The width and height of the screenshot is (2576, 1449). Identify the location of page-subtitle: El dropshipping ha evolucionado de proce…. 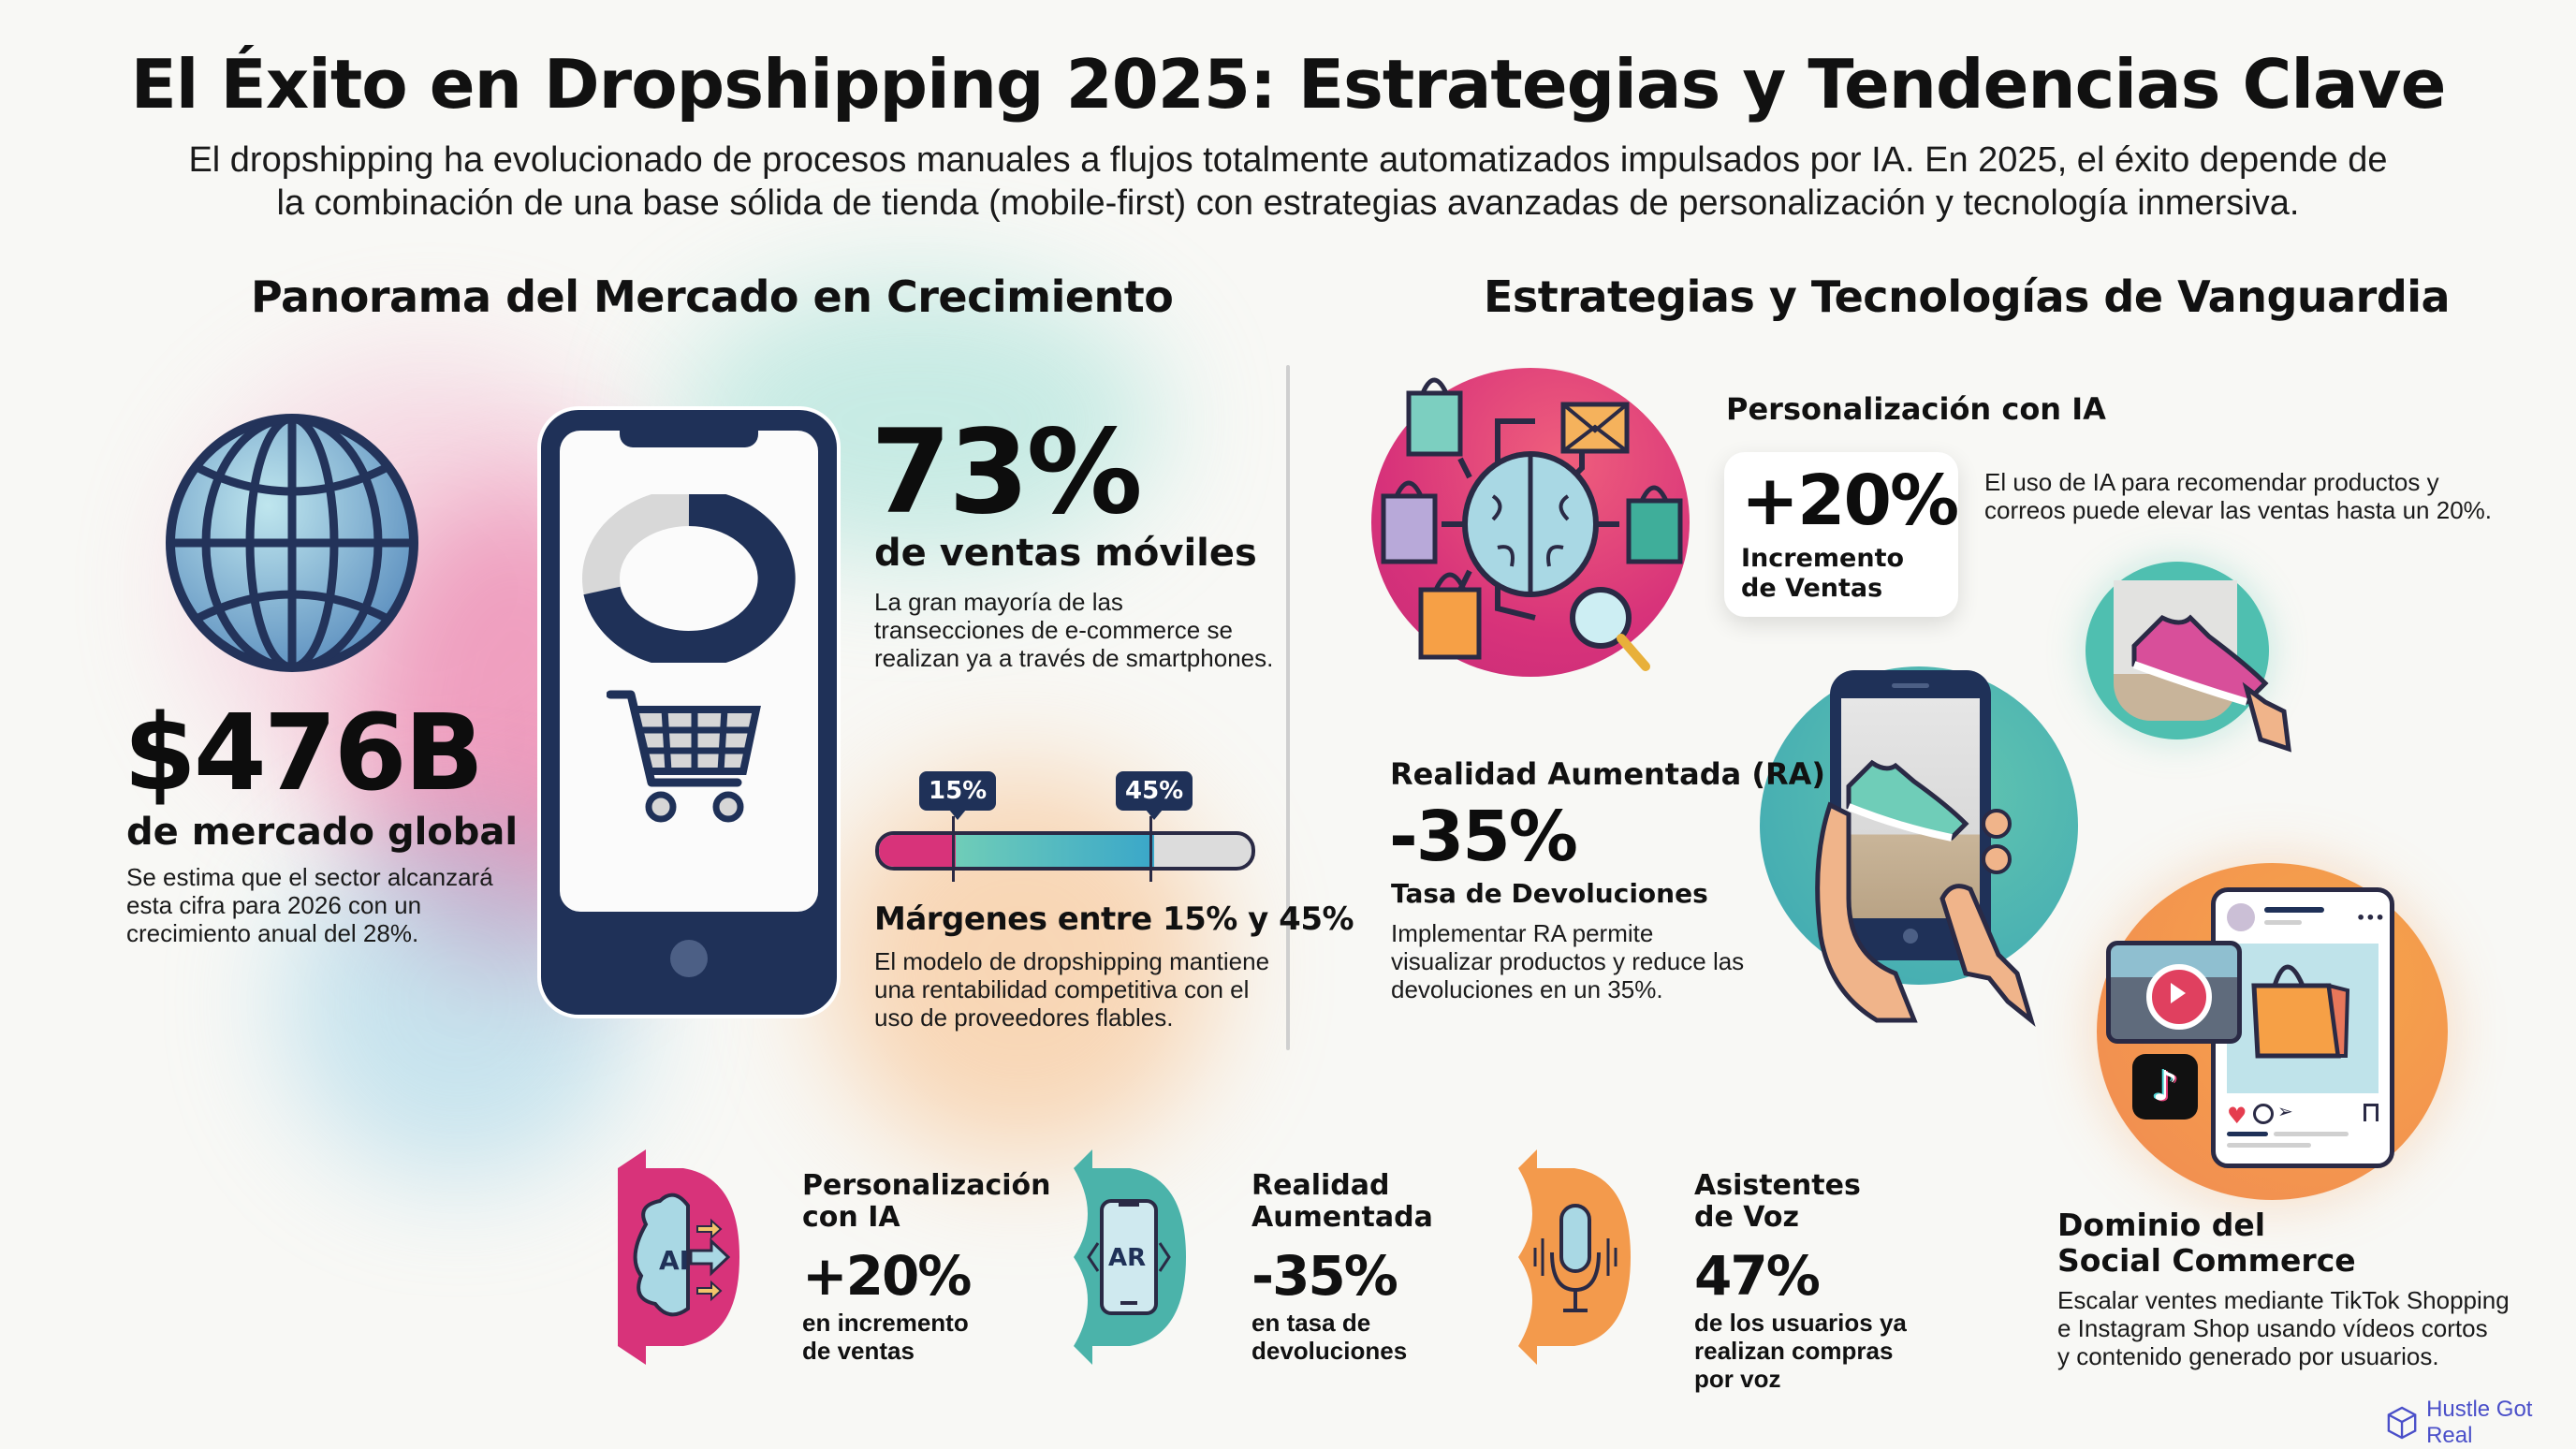
(1288, 182).